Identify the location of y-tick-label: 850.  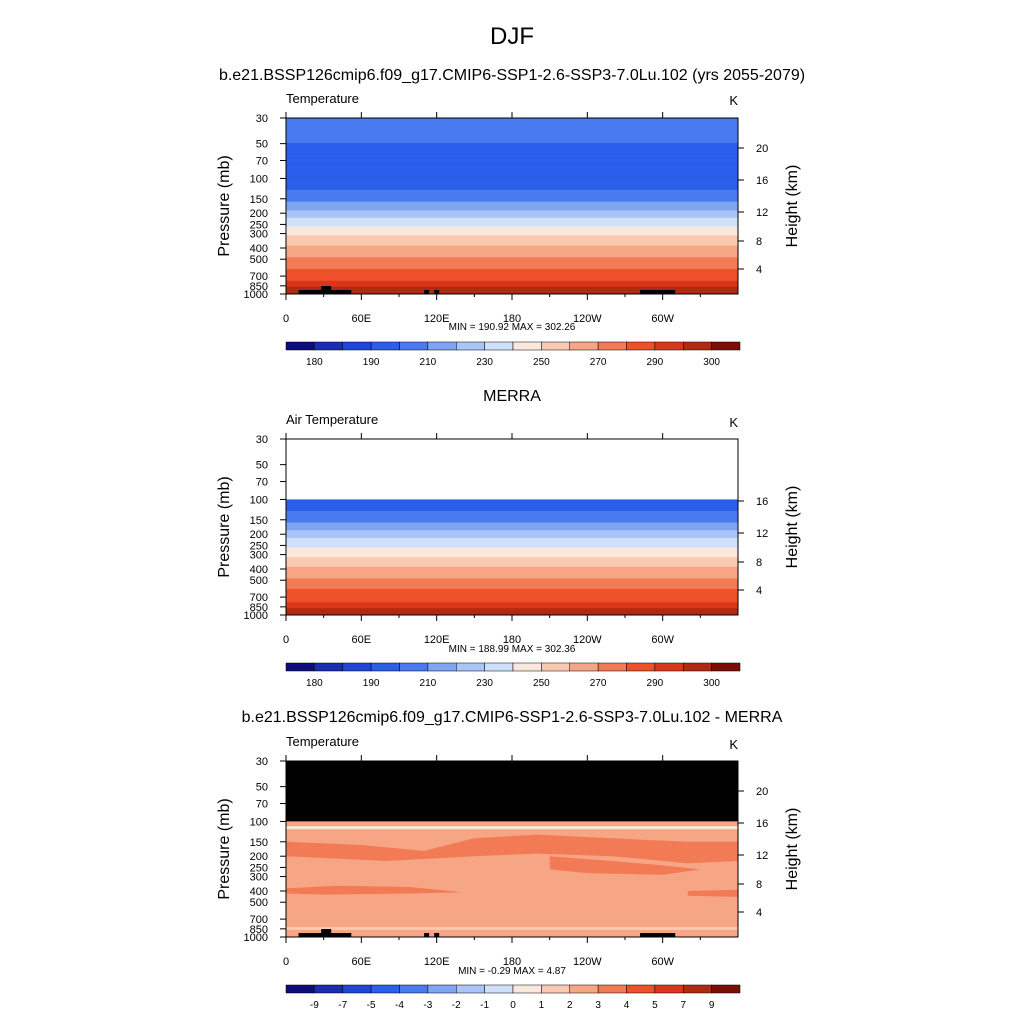
(259, 608).